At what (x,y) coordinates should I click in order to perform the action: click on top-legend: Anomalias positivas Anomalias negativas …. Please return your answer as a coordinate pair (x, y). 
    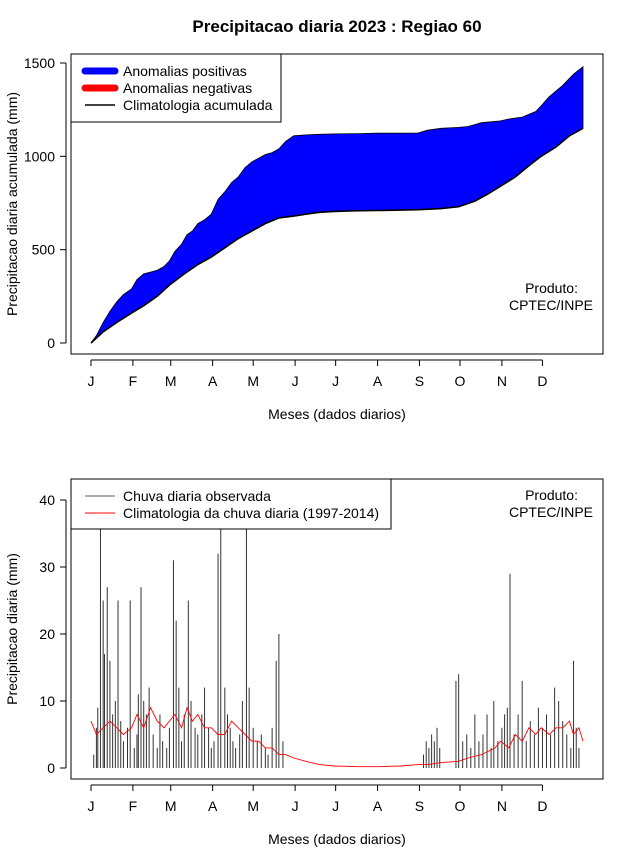
    Looking at the image, I should click on (176, 88).